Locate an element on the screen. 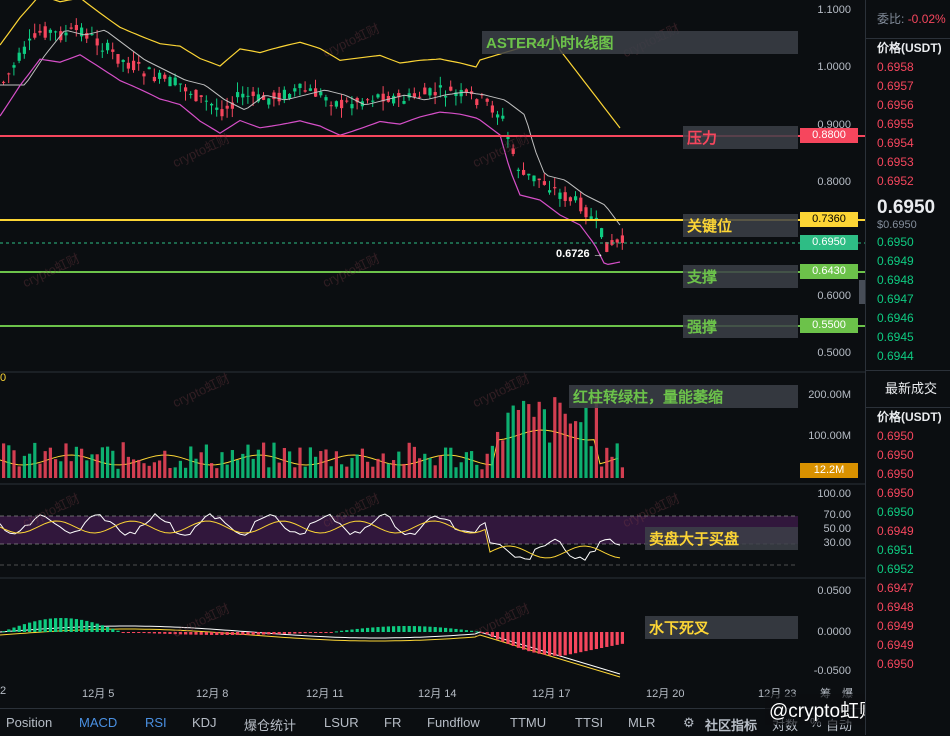 Image resolution: width=950 pixels, height=736 pixels. ask-row: 0.6958 is located at coordinates (895, 67).